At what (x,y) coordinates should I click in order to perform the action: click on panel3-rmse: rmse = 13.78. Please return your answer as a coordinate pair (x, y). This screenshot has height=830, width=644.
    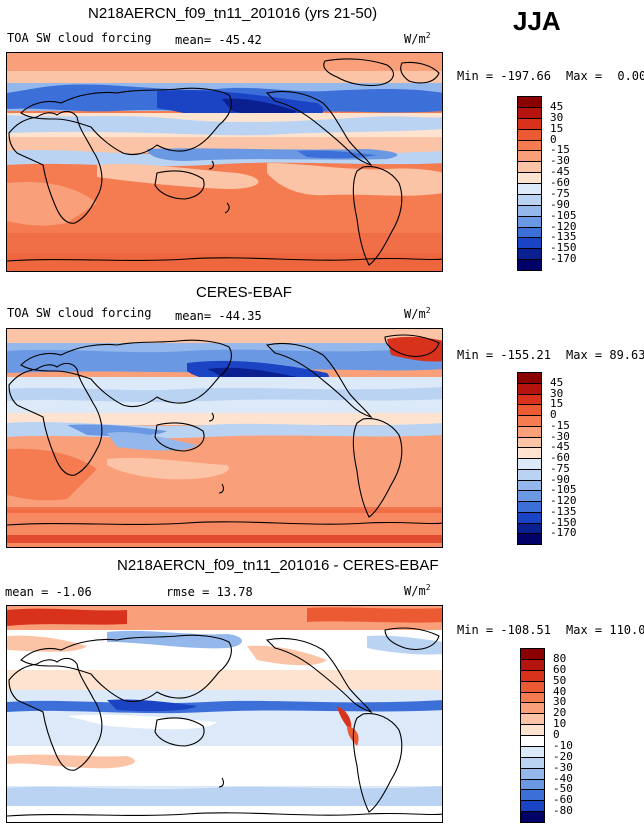
    Looking at the image, I should click on (209, 592).